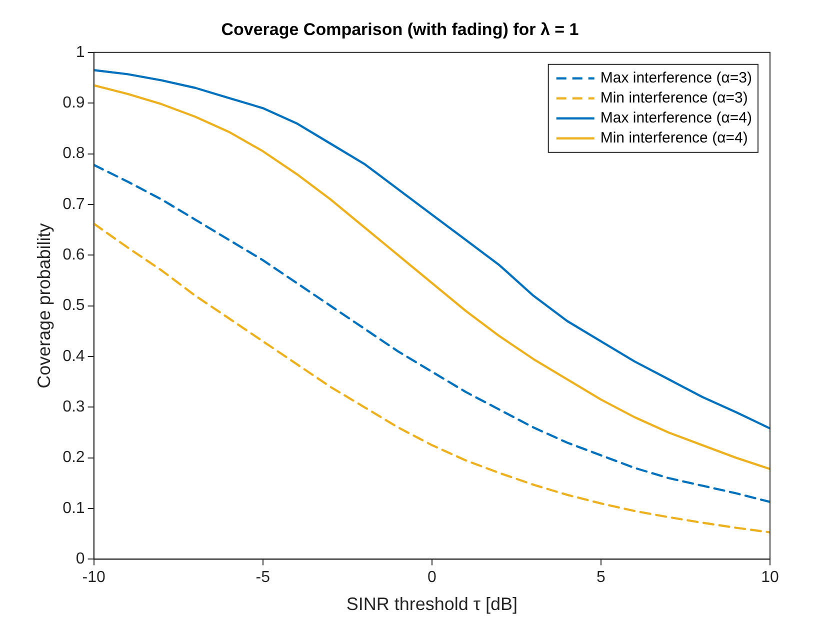  Describe the element at coordinates (73, 305) in the screenshot. I see `y-tick-label: 0.5` at that location.